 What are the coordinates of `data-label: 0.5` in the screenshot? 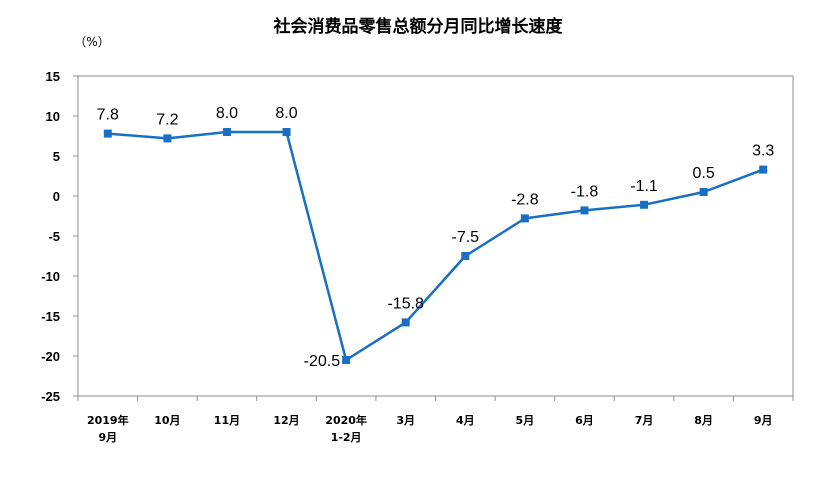 It's located at (704, 173).